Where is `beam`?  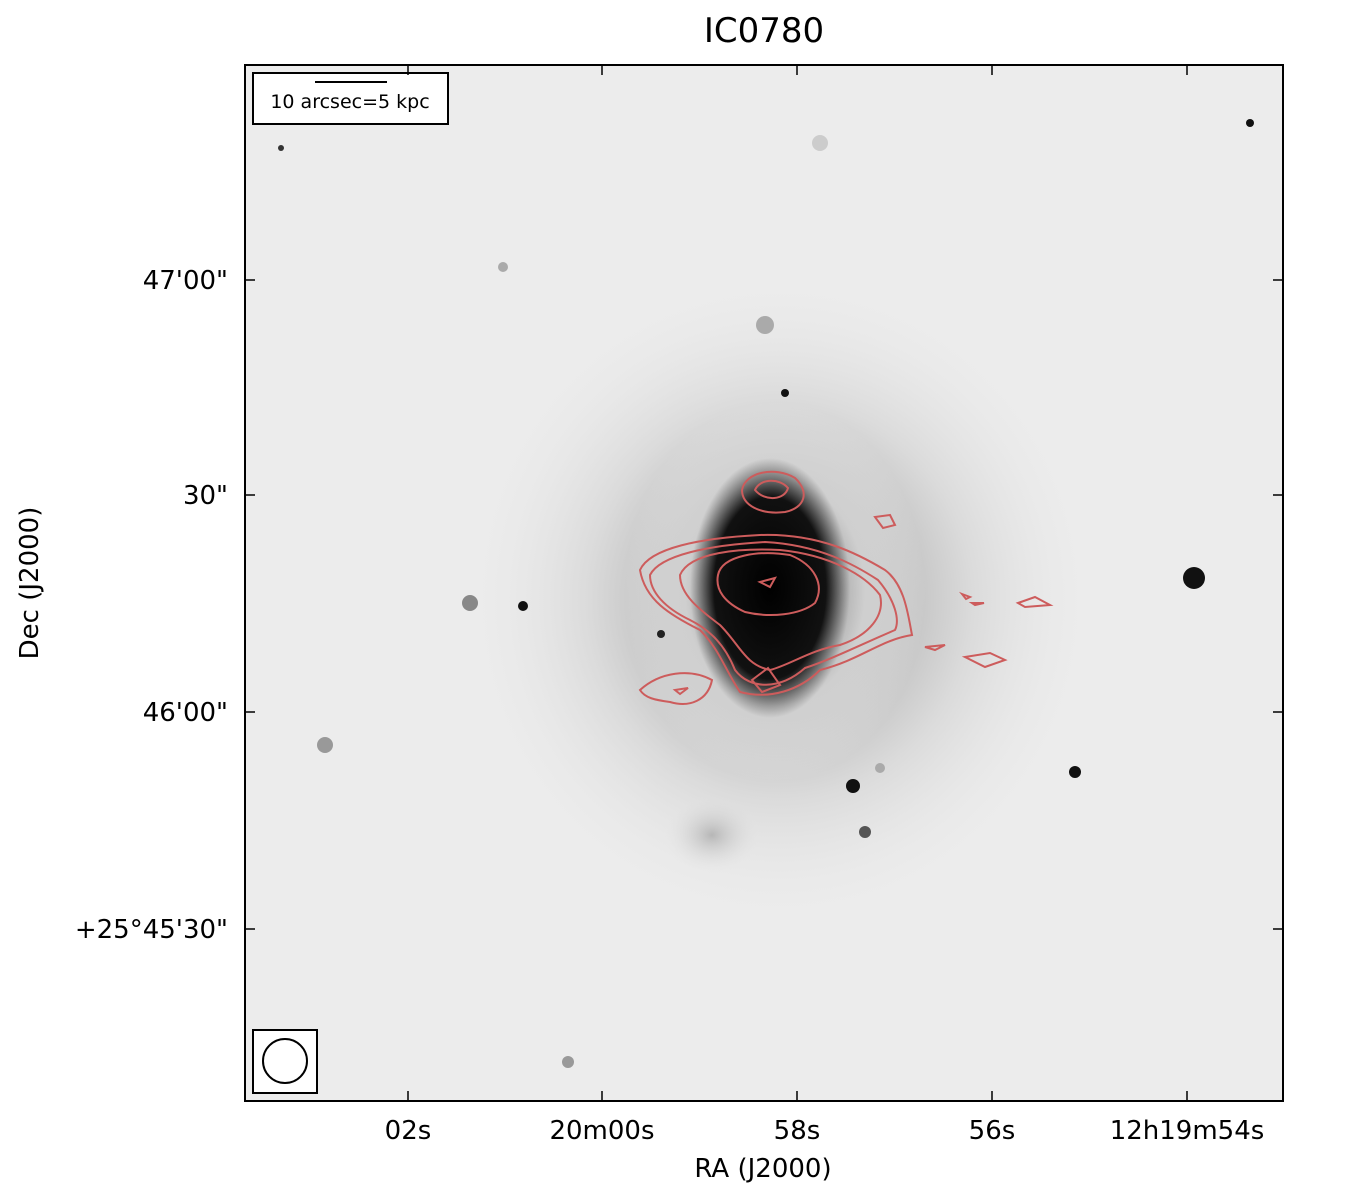
beam is located at coordinates (285, 1061).